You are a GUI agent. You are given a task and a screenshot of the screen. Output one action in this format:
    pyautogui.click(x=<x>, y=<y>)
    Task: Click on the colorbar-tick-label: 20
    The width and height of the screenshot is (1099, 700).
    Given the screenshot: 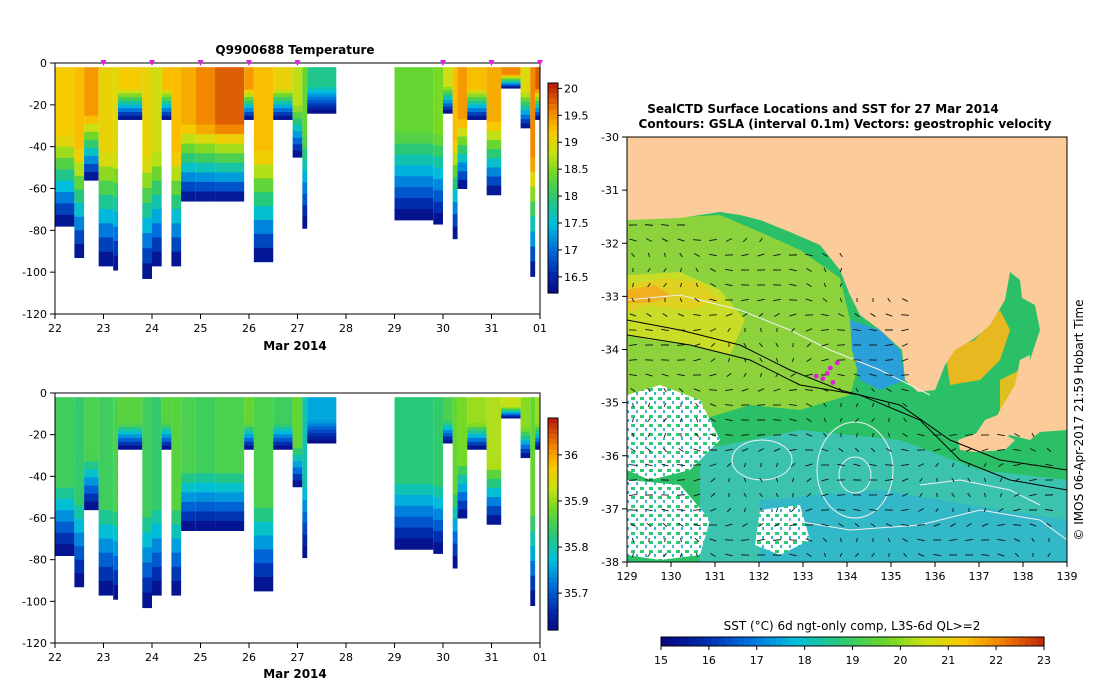 What is the action you would take?
    pyautogui.click(x=900, y=660)
    